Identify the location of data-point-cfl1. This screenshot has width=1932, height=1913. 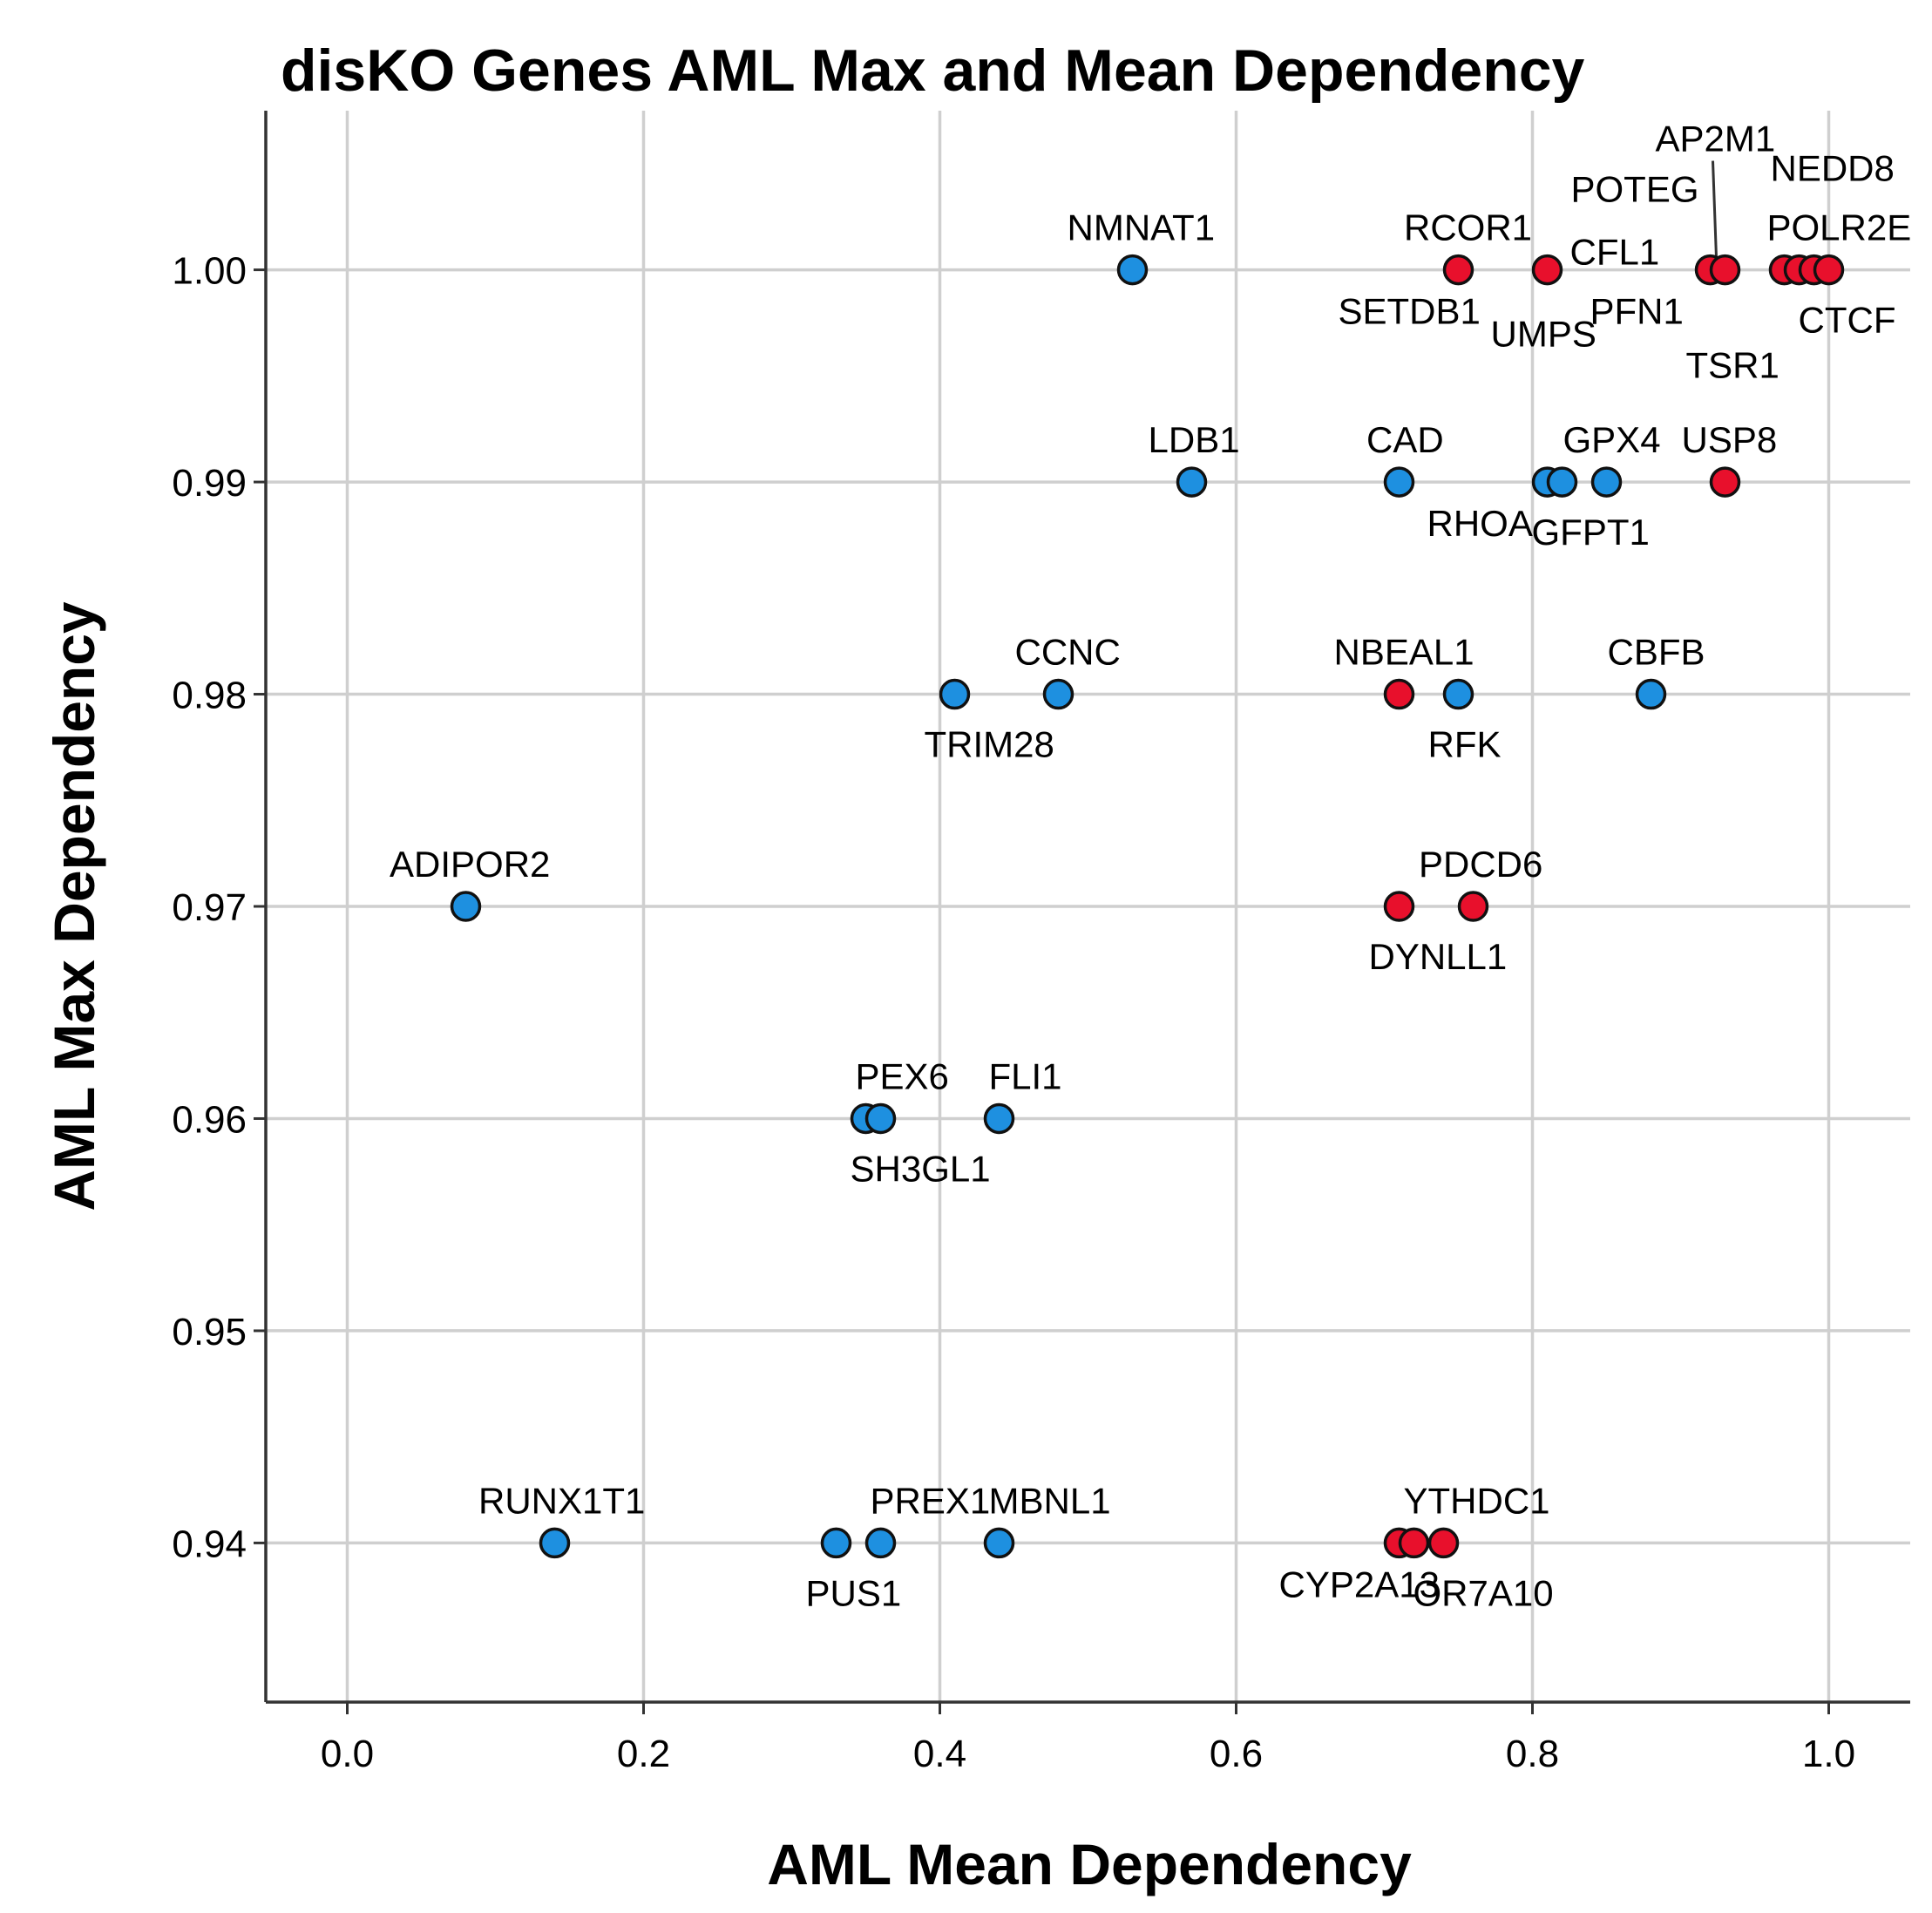
(1547, 270).